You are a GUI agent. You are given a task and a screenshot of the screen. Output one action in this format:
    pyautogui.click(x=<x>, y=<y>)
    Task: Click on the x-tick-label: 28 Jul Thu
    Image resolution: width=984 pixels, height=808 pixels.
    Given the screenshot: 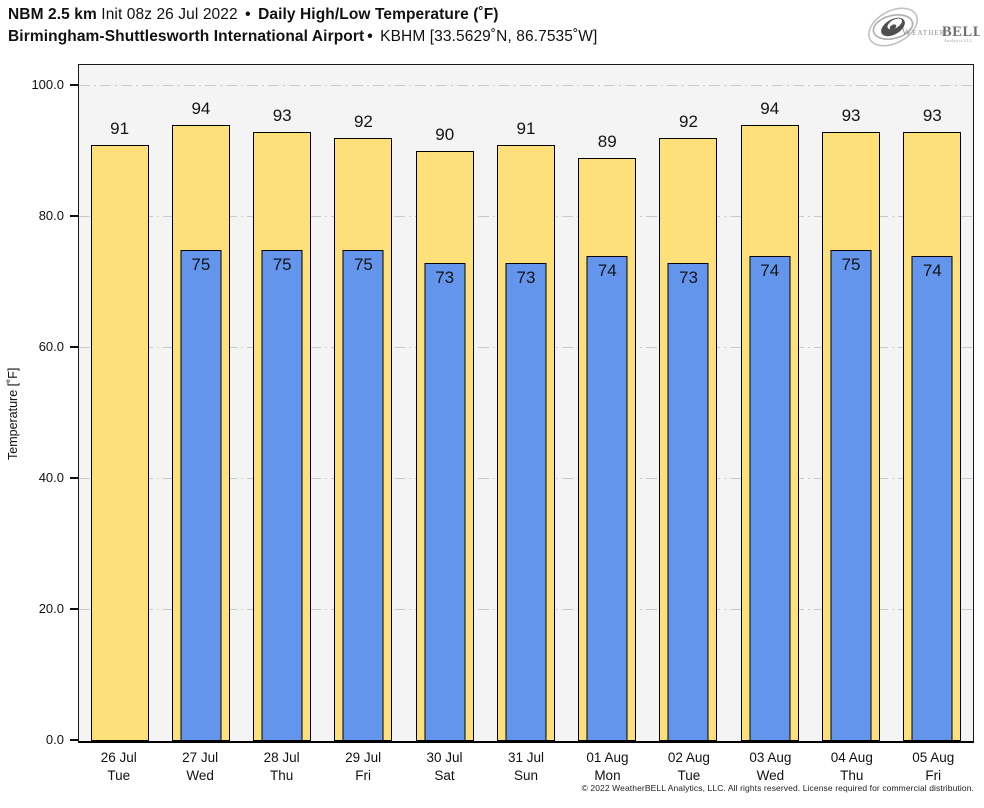 What is the action you would take?
    pyautogui.click(x=281, y=767)
    